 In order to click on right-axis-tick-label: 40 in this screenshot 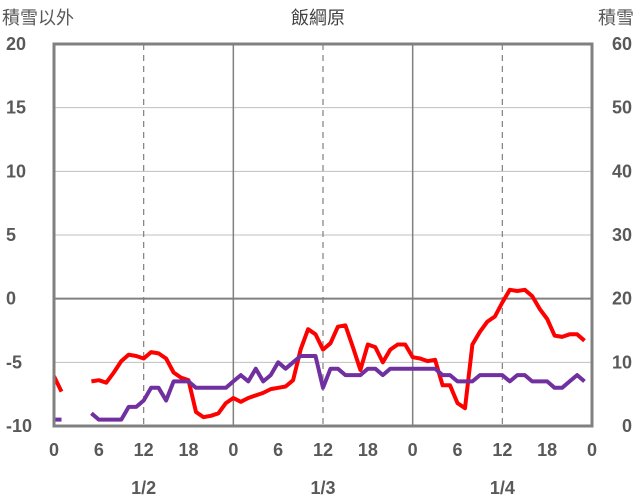, I will do `click(622, 171)`.